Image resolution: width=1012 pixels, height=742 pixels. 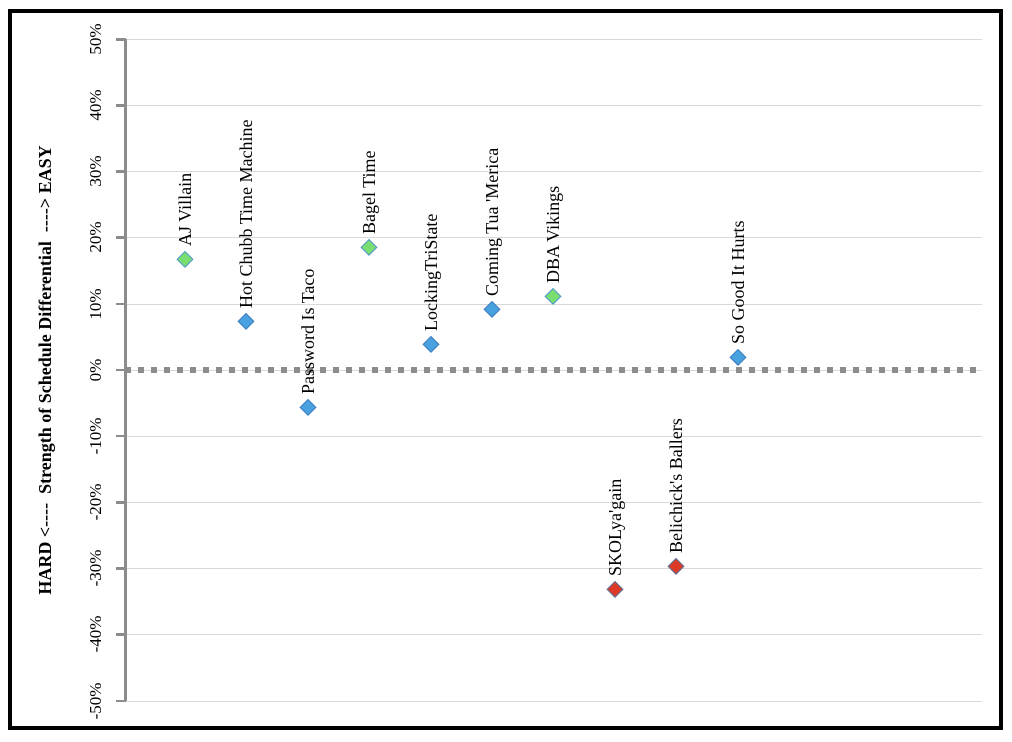 What do you see at coordinates (553, 370) in the screenshot?
I see `zero-line` at bounding box center [553, 370].